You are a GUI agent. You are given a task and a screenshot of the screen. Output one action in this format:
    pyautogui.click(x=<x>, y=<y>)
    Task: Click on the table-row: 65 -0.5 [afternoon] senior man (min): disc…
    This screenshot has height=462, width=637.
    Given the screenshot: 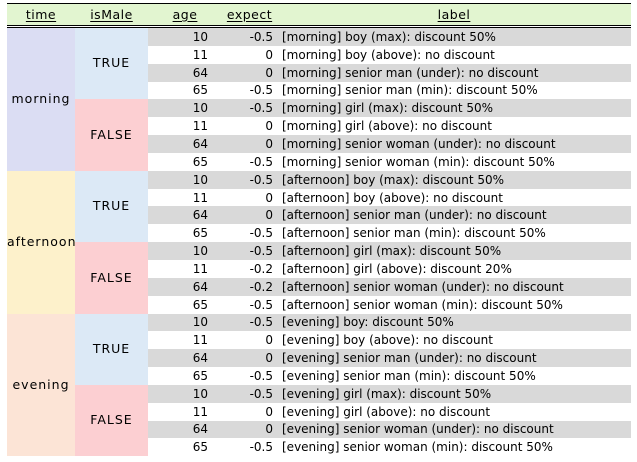 What is the action you would take?
    pyautogui.click(x=319, y=233)
    